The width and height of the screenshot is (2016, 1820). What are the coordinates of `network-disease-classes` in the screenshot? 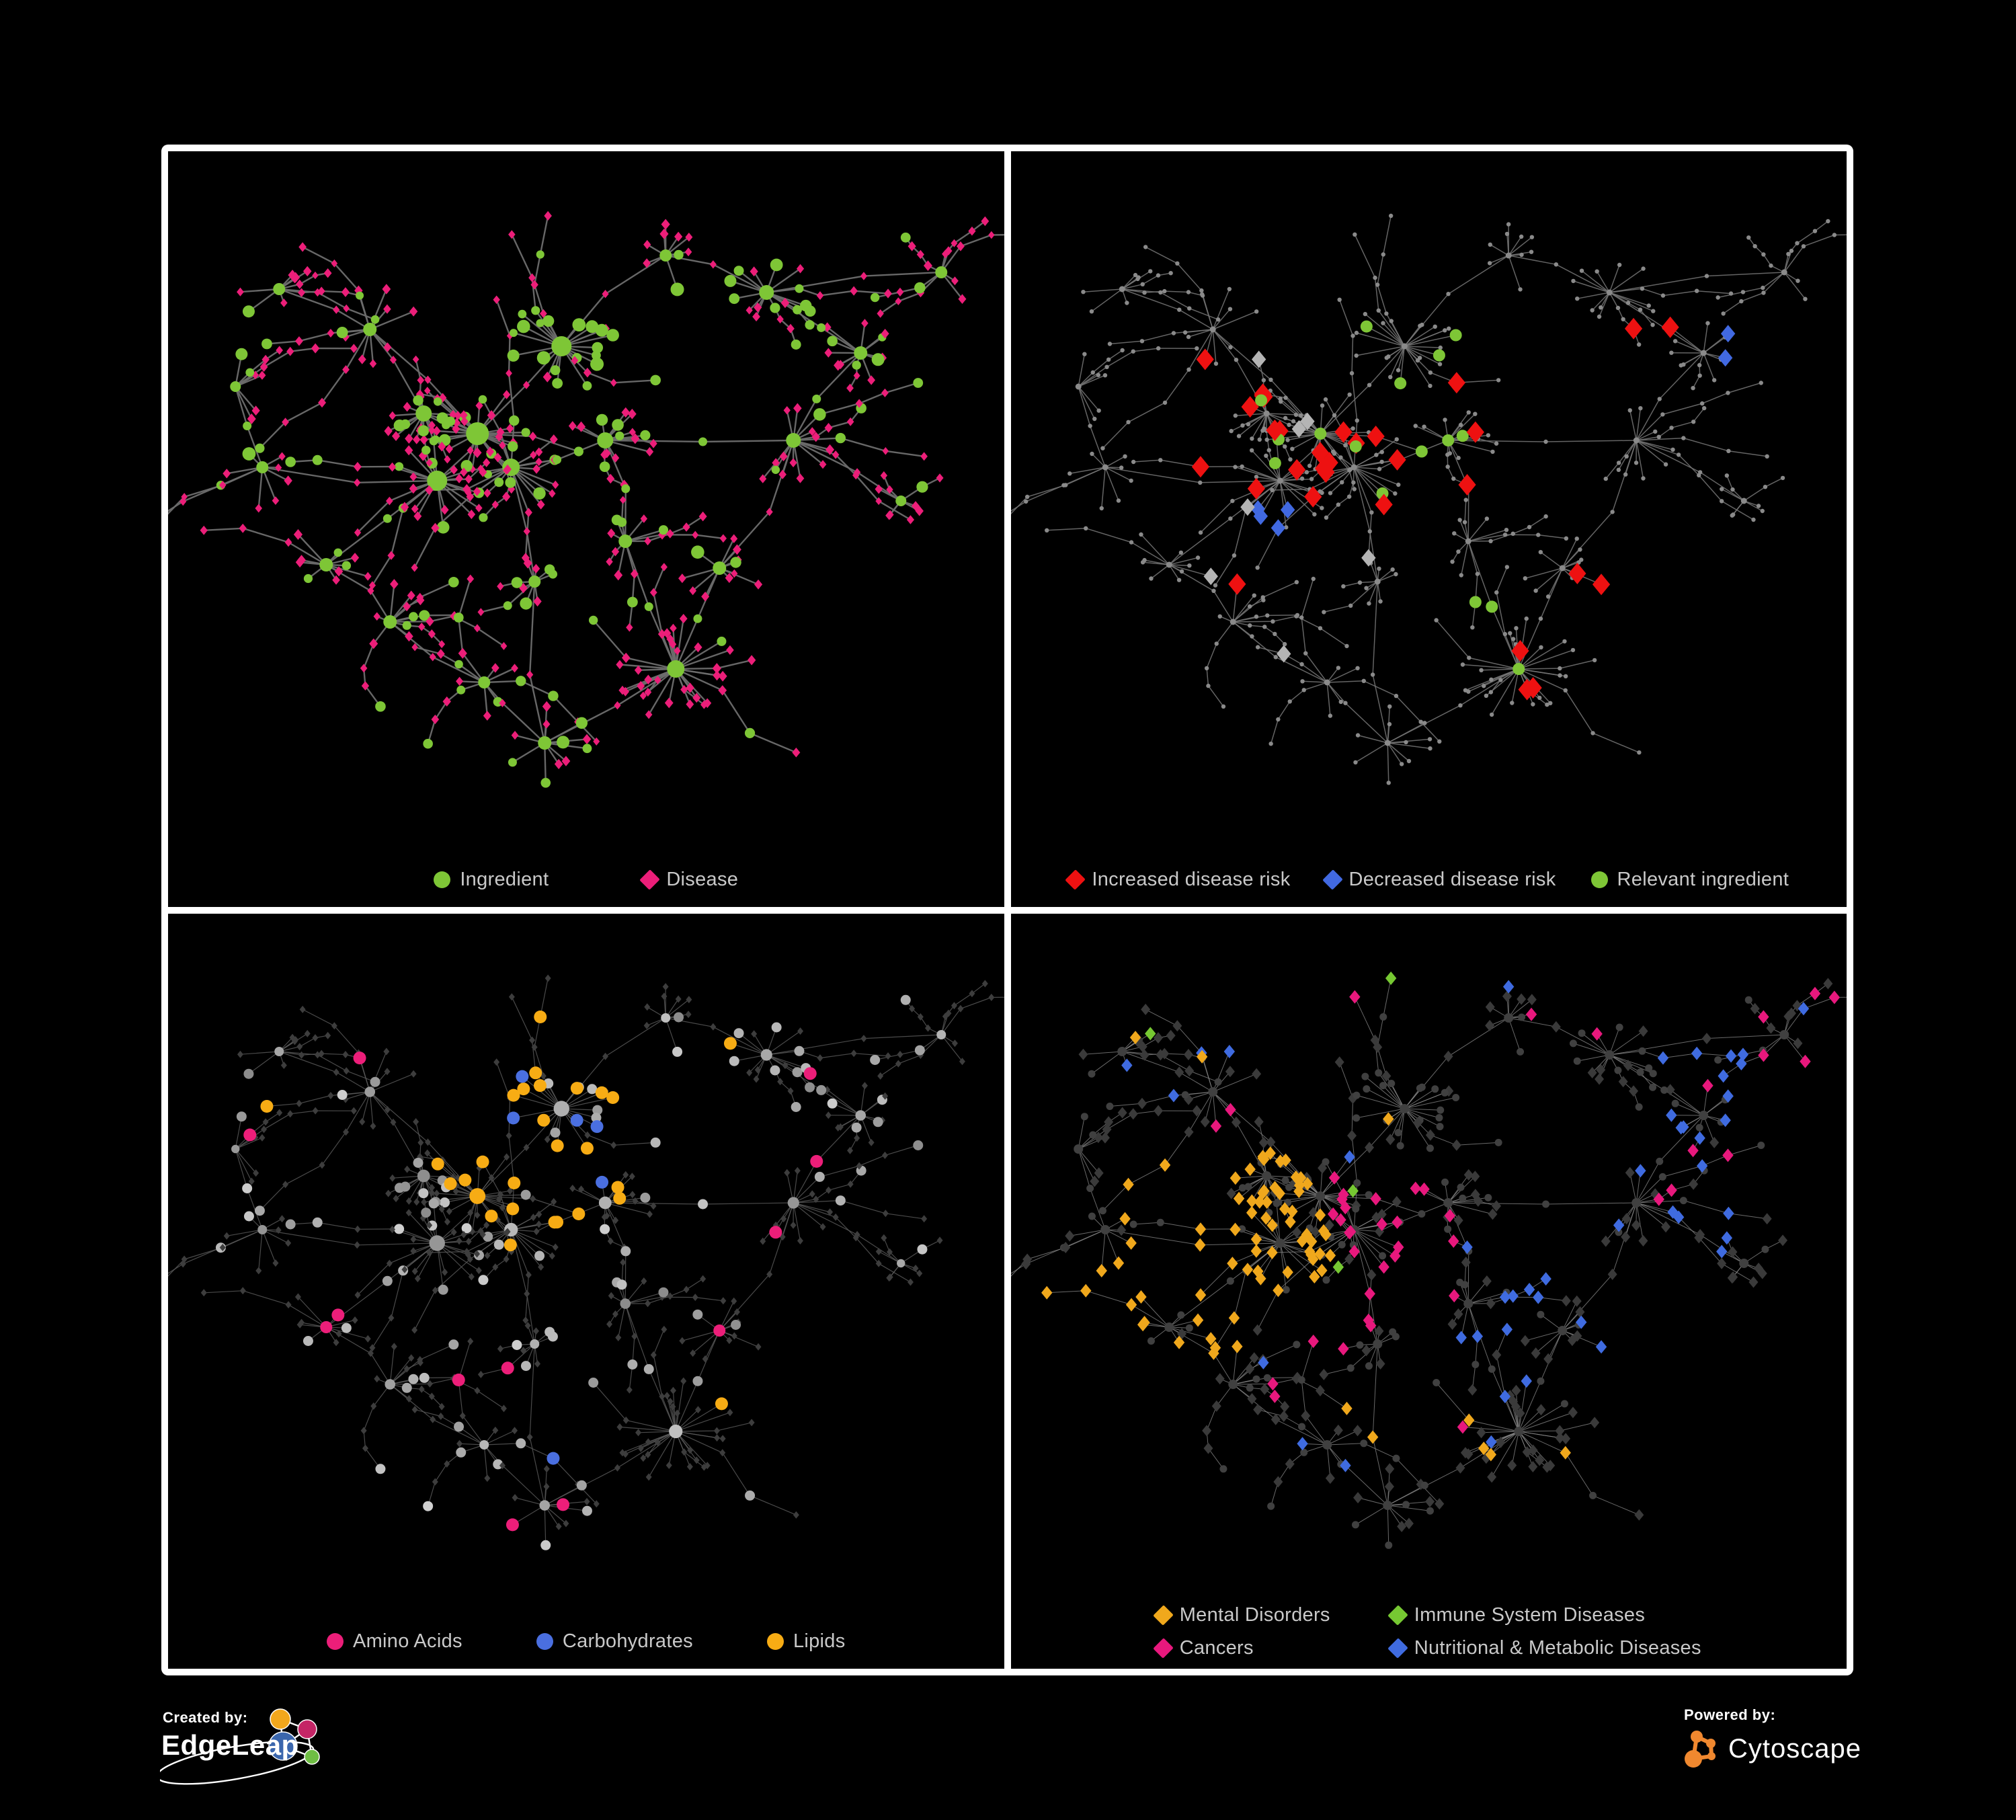 It's located at (1428, 1260).